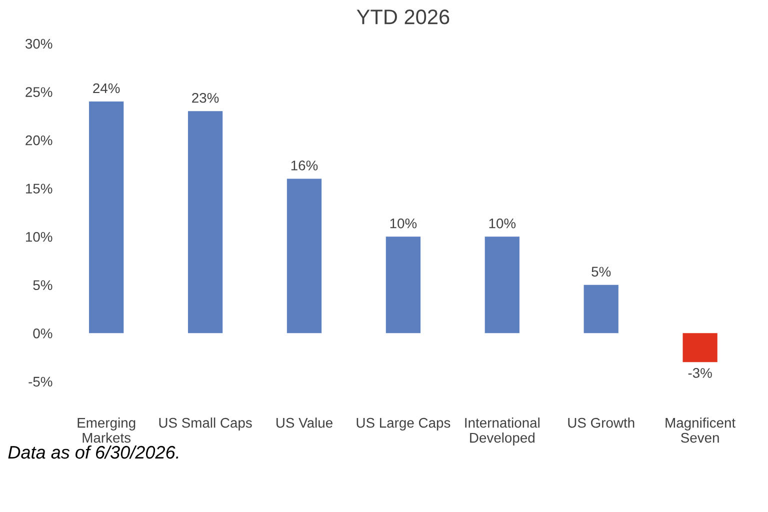 The height and width of the screenshot is (512, 768). Describe the element at coordinates (304, 423) in the screenshot. I see `x-tick-label: US Value` at that location.